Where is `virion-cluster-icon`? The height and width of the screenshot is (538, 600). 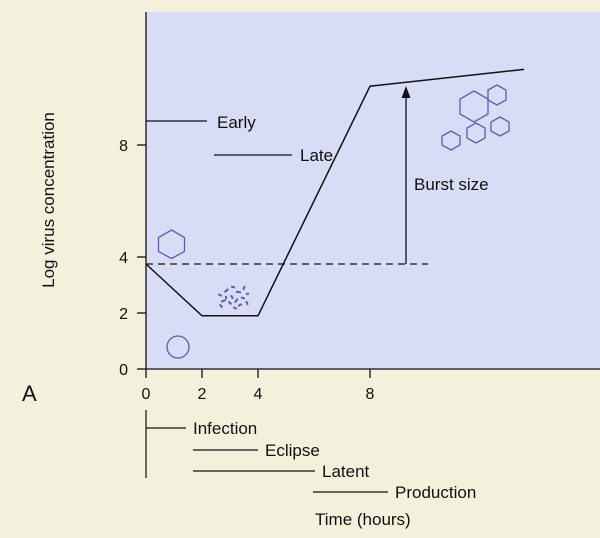 virion-cluster-icon is located at coordinates (475, 117).